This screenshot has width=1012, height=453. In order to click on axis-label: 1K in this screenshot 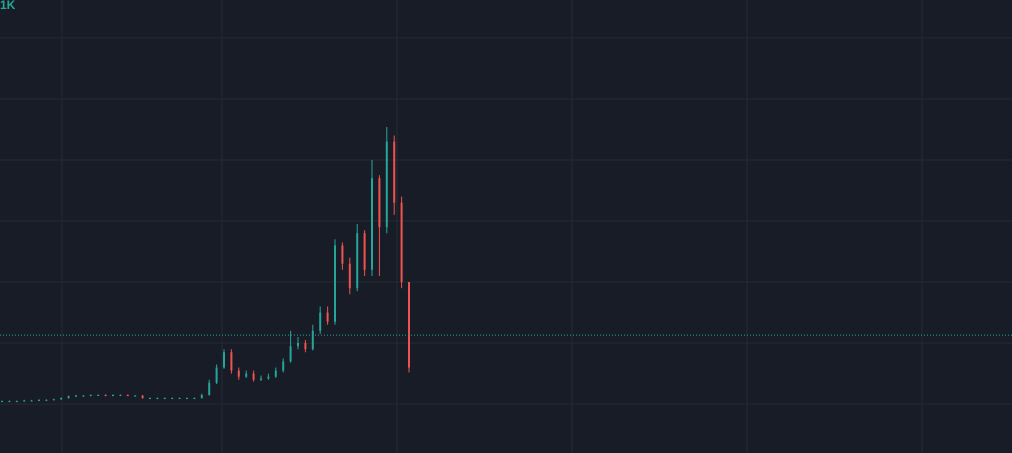, I will do `click(8, 6)`.